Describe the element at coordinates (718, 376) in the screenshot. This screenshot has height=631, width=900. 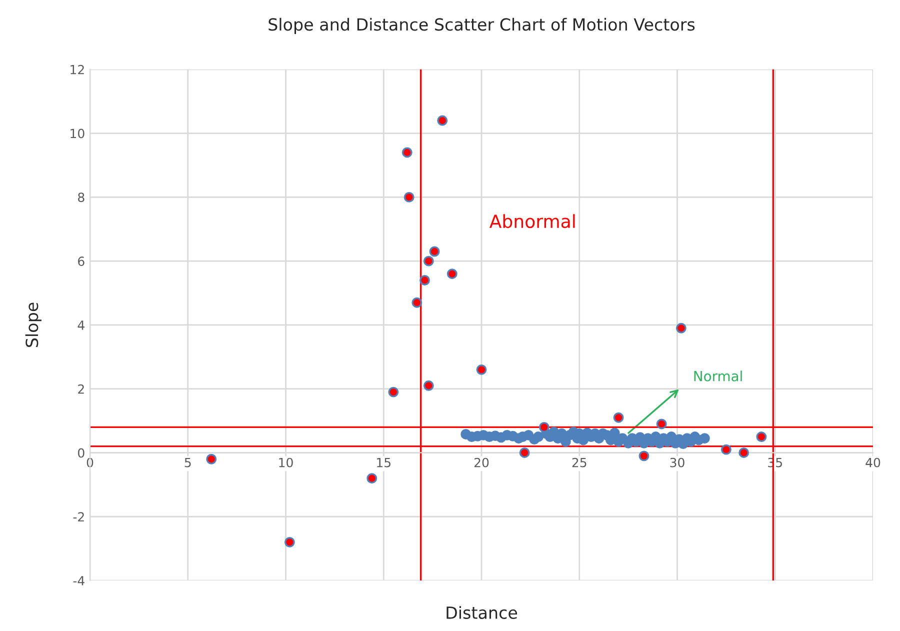
I see `annotation: Normal` at that location.